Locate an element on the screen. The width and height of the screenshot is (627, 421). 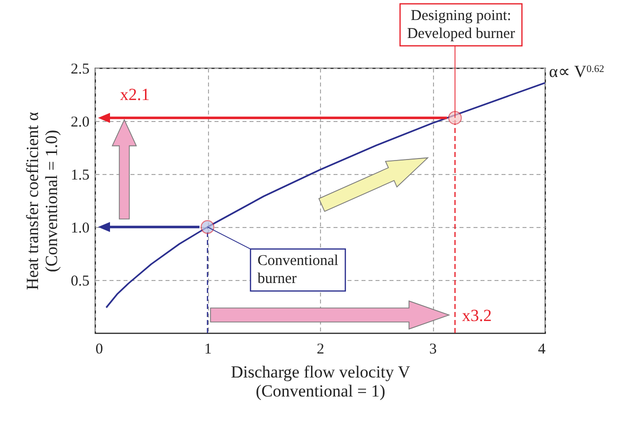
x-tick-label: 2 is located at coordinates (320, 350).